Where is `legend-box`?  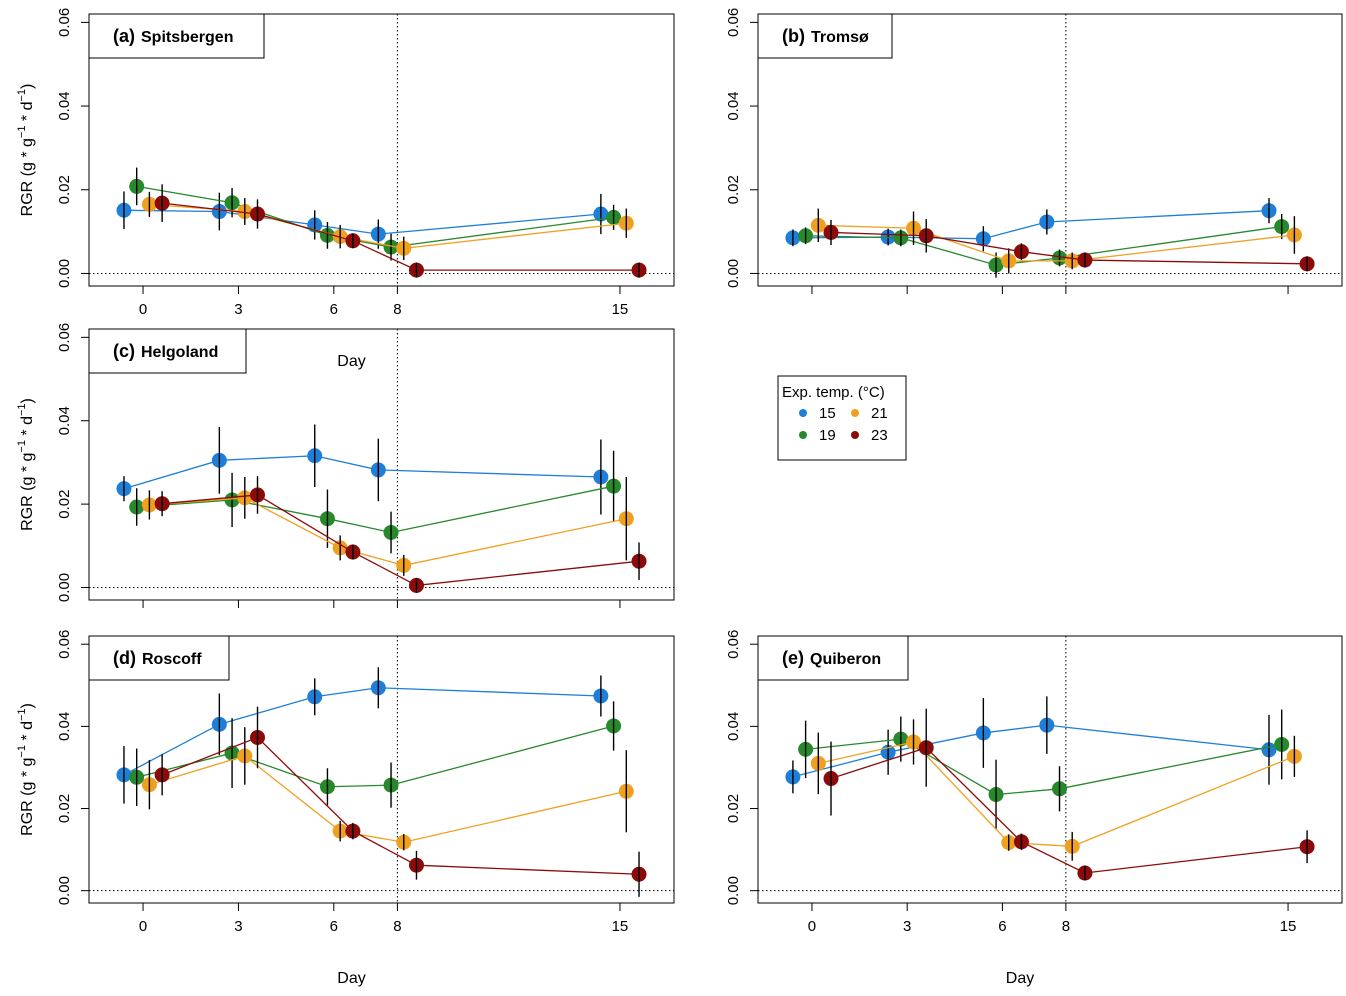 legend-box is located at coordinates (842, 418).